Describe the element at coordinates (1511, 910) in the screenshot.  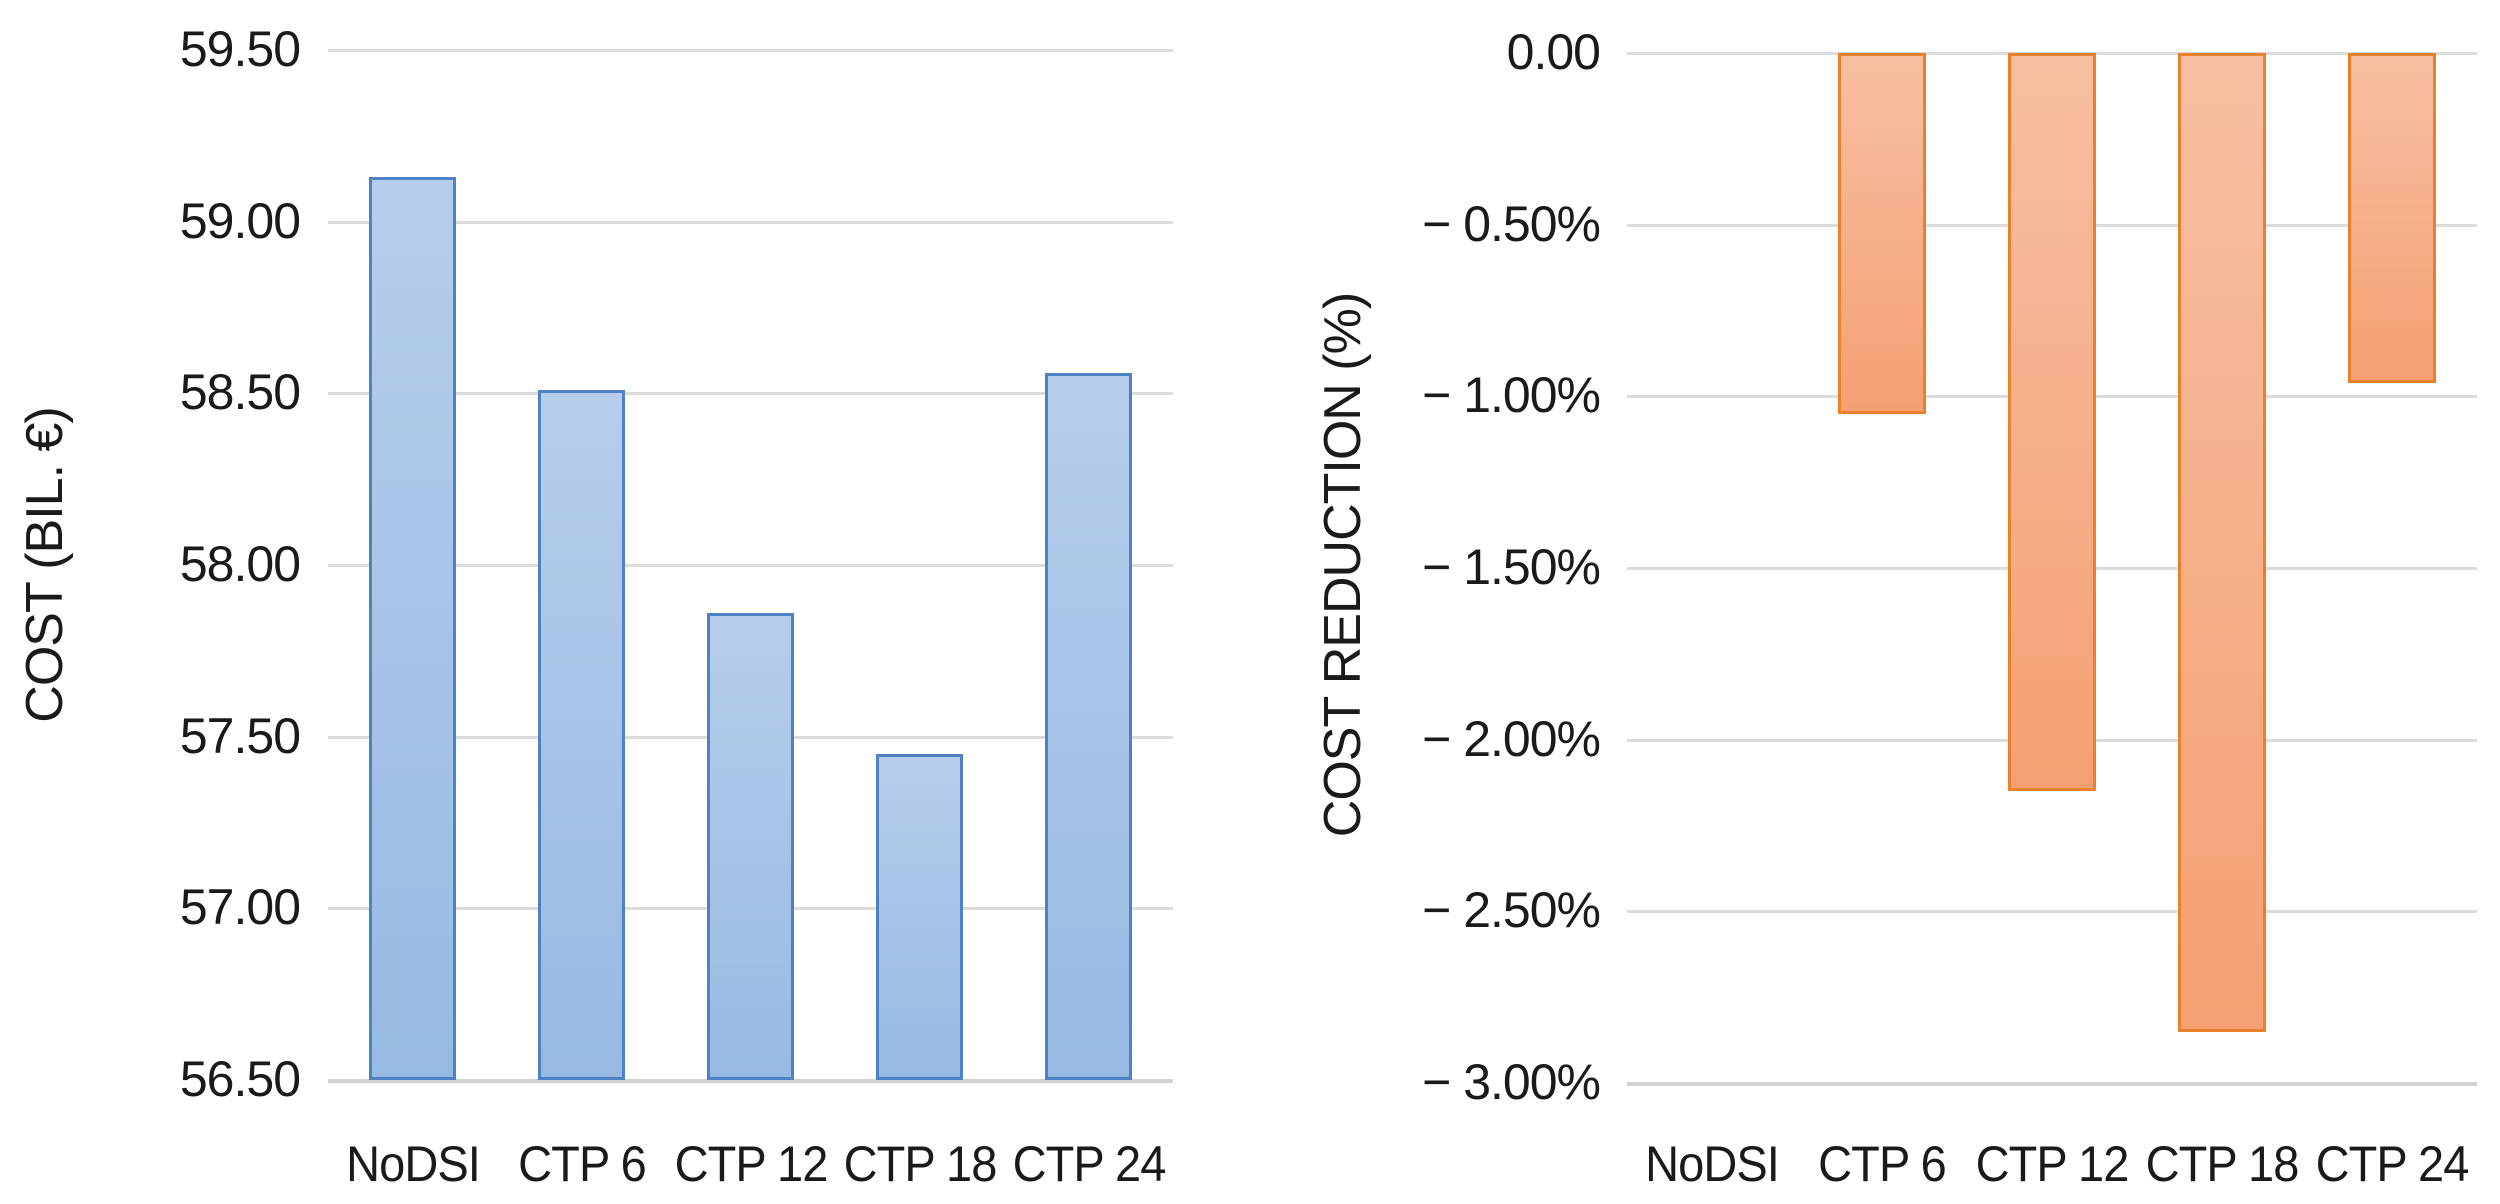
I see `y-tick-label: − 2.50%` at that location.